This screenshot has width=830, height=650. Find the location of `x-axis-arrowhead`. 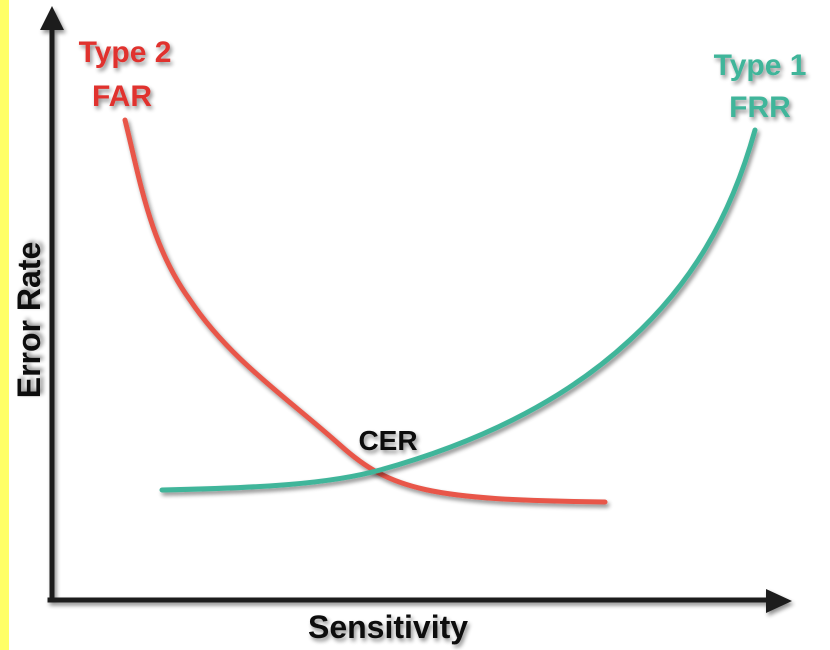

x-axis-arrowhead is located at coordinates (779, 601).